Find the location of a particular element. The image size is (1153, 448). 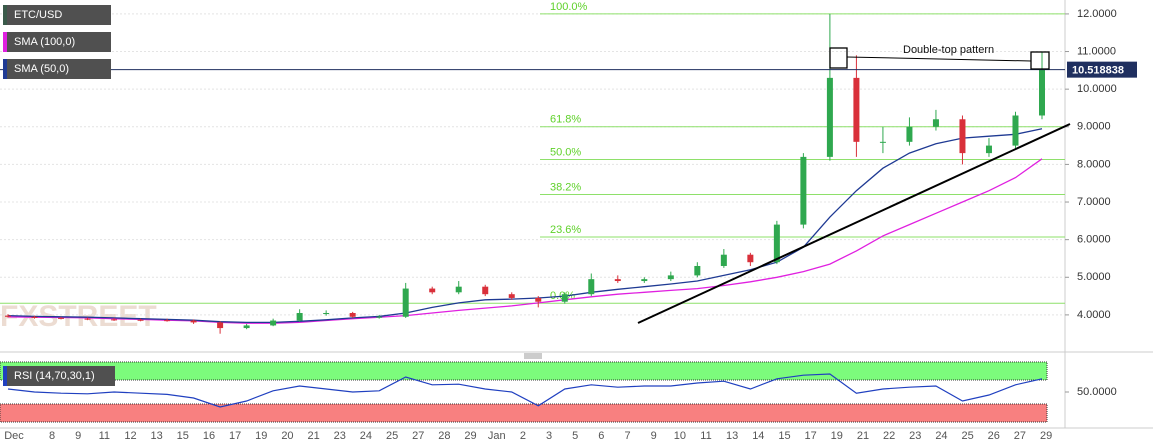

legend-label: SMA (50,0) is located at coordinates (41, 69).